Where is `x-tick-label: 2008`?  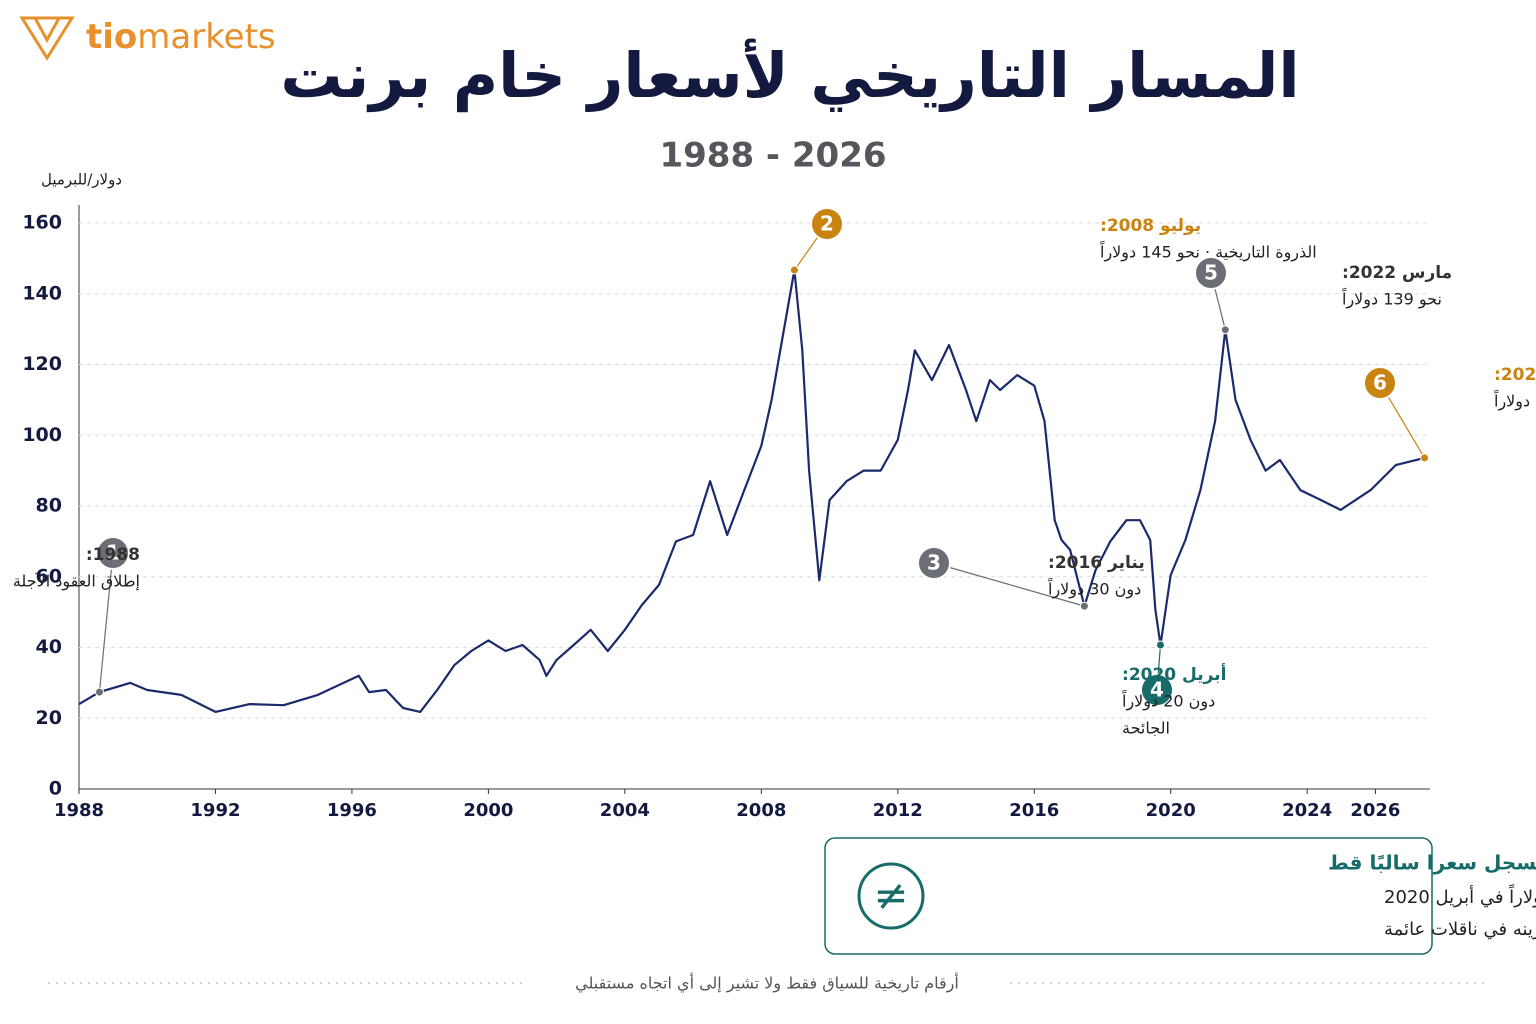 x-tick-label: 2008 is located at coordinates (761, 810).